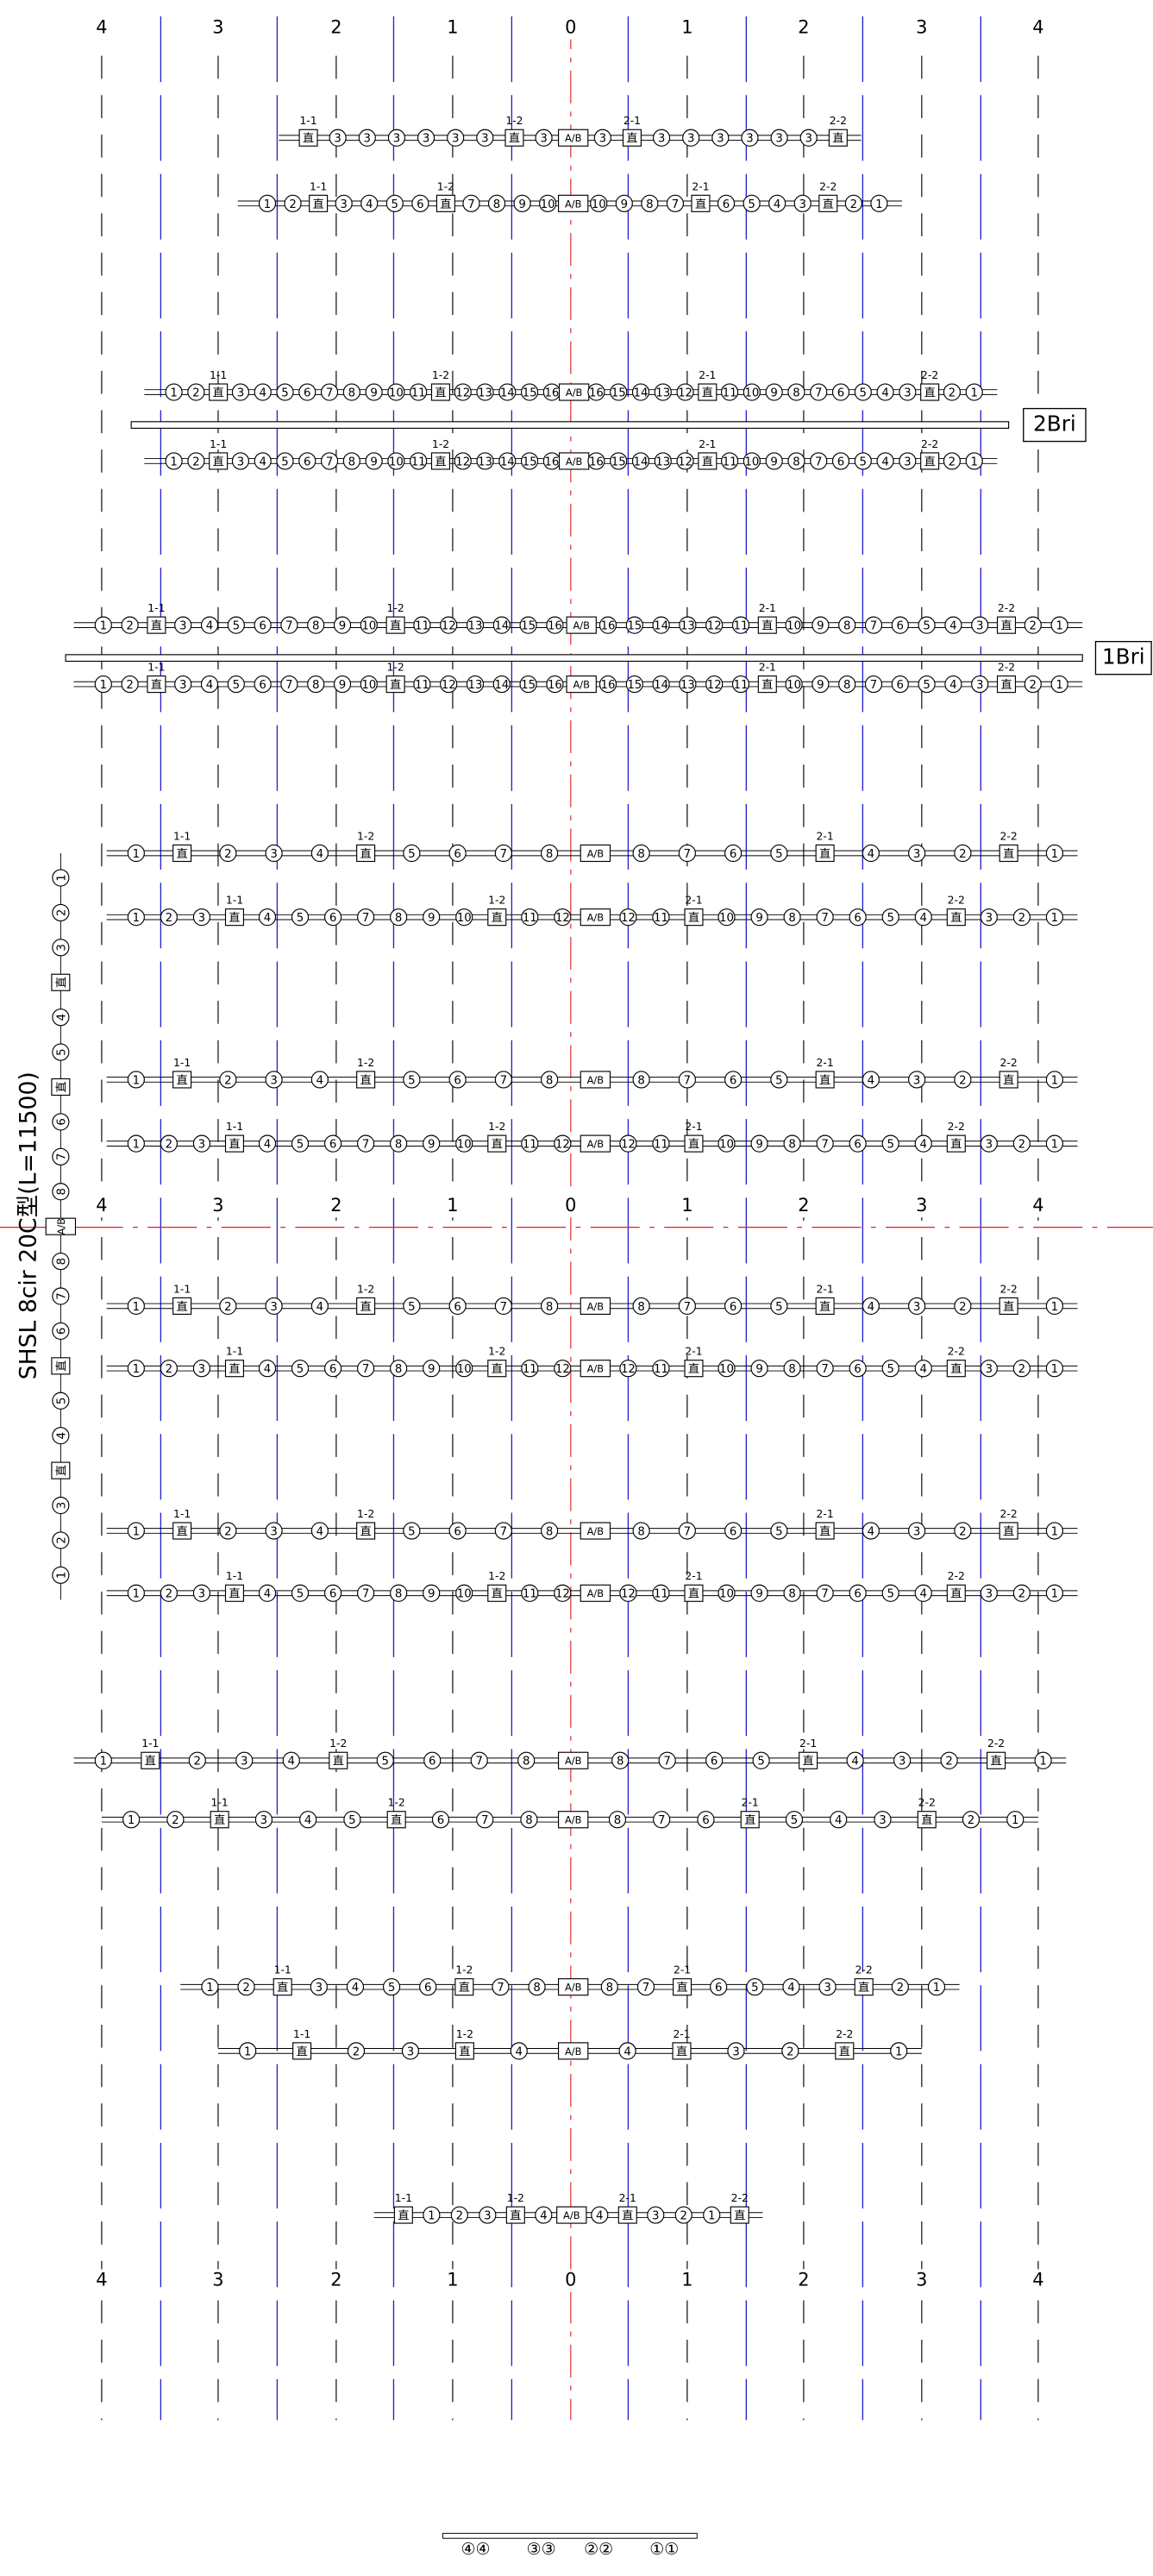 This screenshot has height=2576, width=1153. Describe the element at coordinates (61, 1436) in the screenshot. I see `node: 4` at that location.